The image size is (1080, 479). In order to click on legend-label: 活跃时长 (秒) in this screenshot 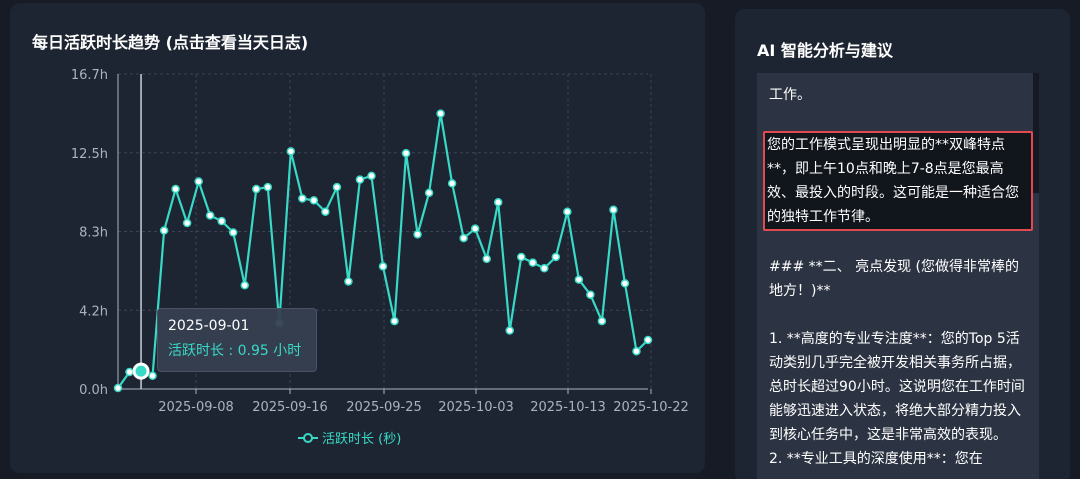, I will do `click(362, 439)`.